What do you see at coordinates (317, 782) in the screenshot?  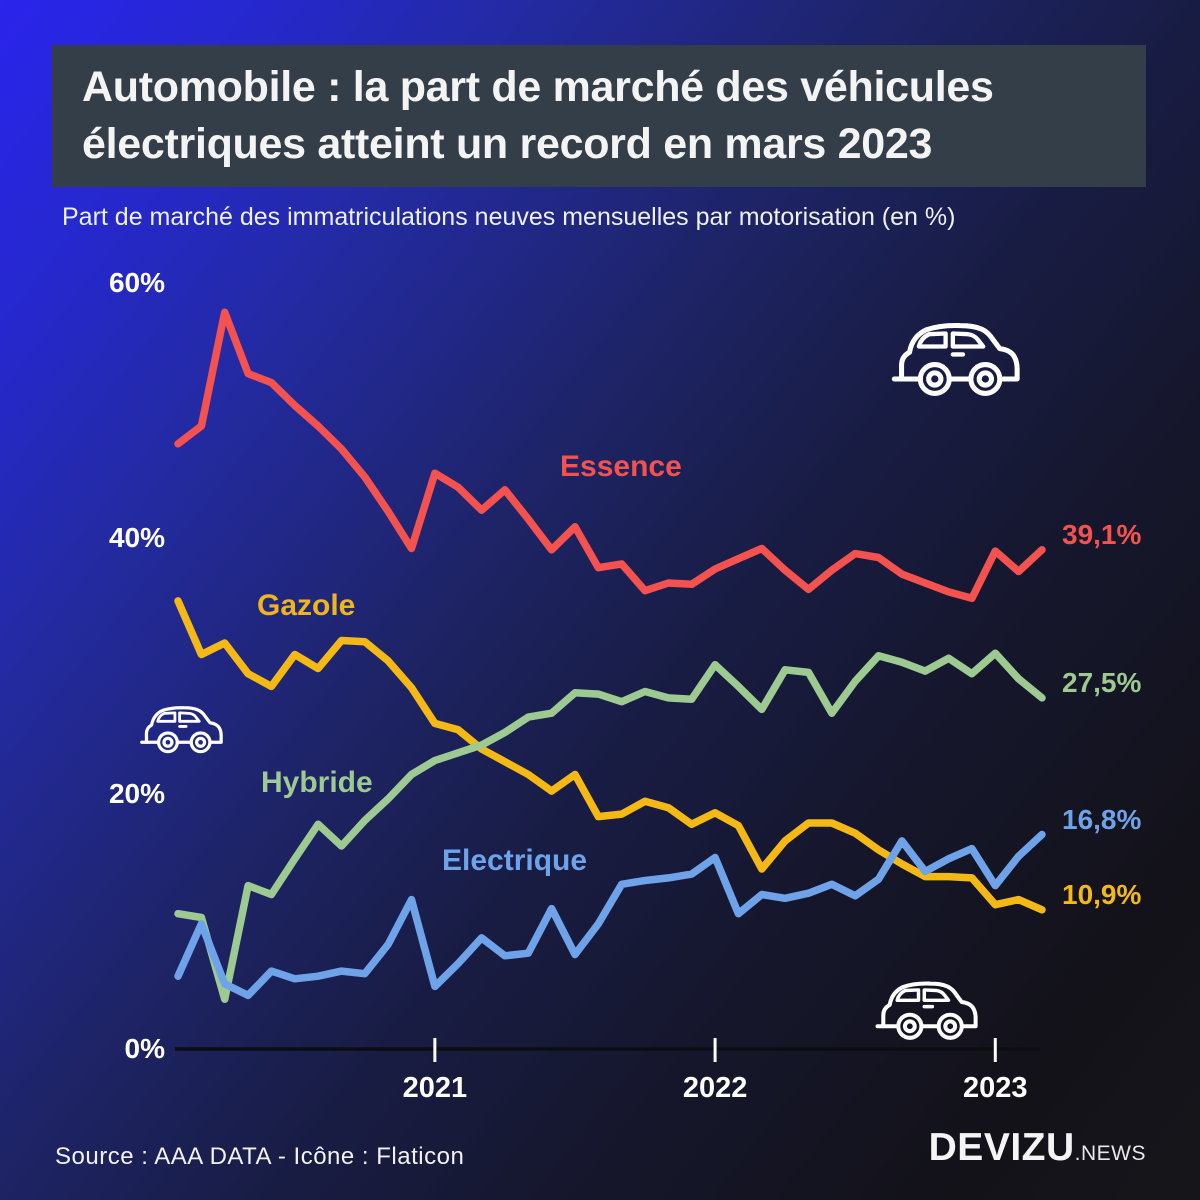 I see `series-label-hybride: Hybride` at bounding box center [317, 782].